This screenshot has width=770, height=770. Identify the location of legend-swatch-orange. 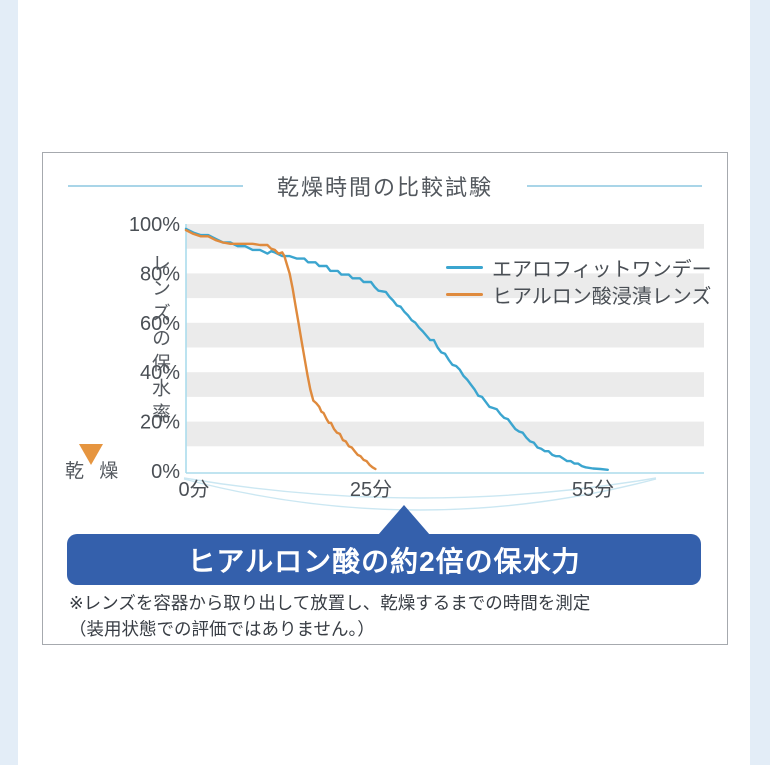
(464, 294).